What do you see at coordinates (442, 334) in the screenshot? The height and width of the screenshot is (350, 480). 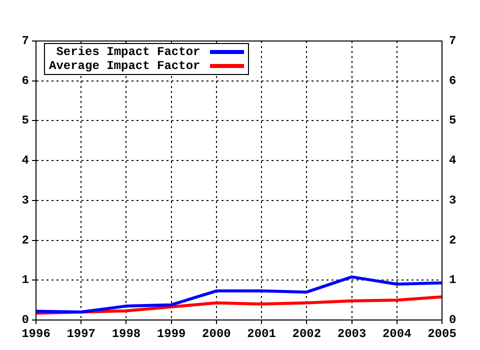 I see `x-tick-label: 2005` at bounding box center [442, 334].